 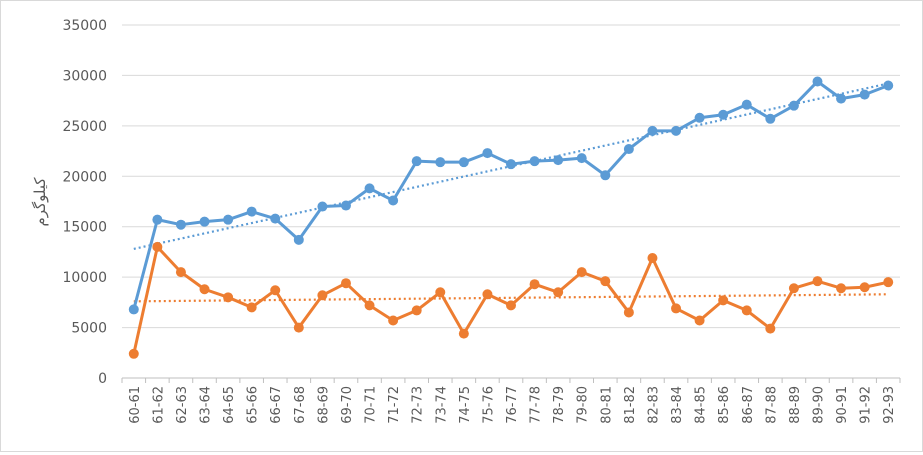 I want to click on x-tick-label: 82-83, so click(x=653, y=405).